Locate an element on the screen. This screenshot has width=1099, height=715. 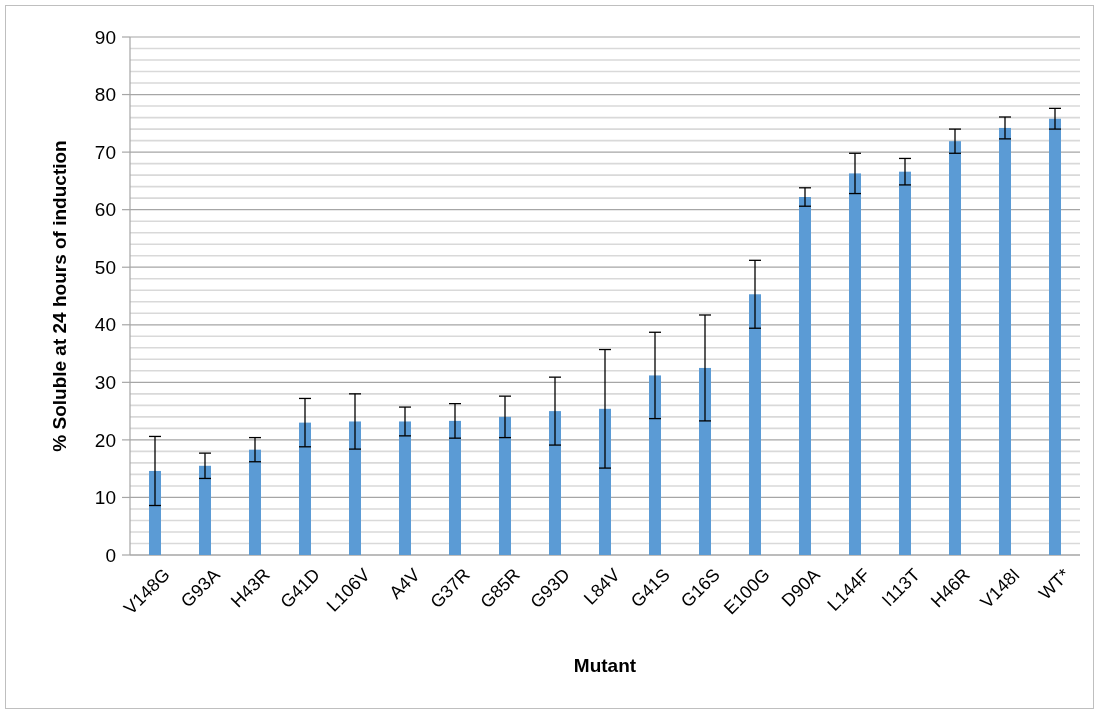
x-axis-title: Mutant is located at coordinates (605, 665).